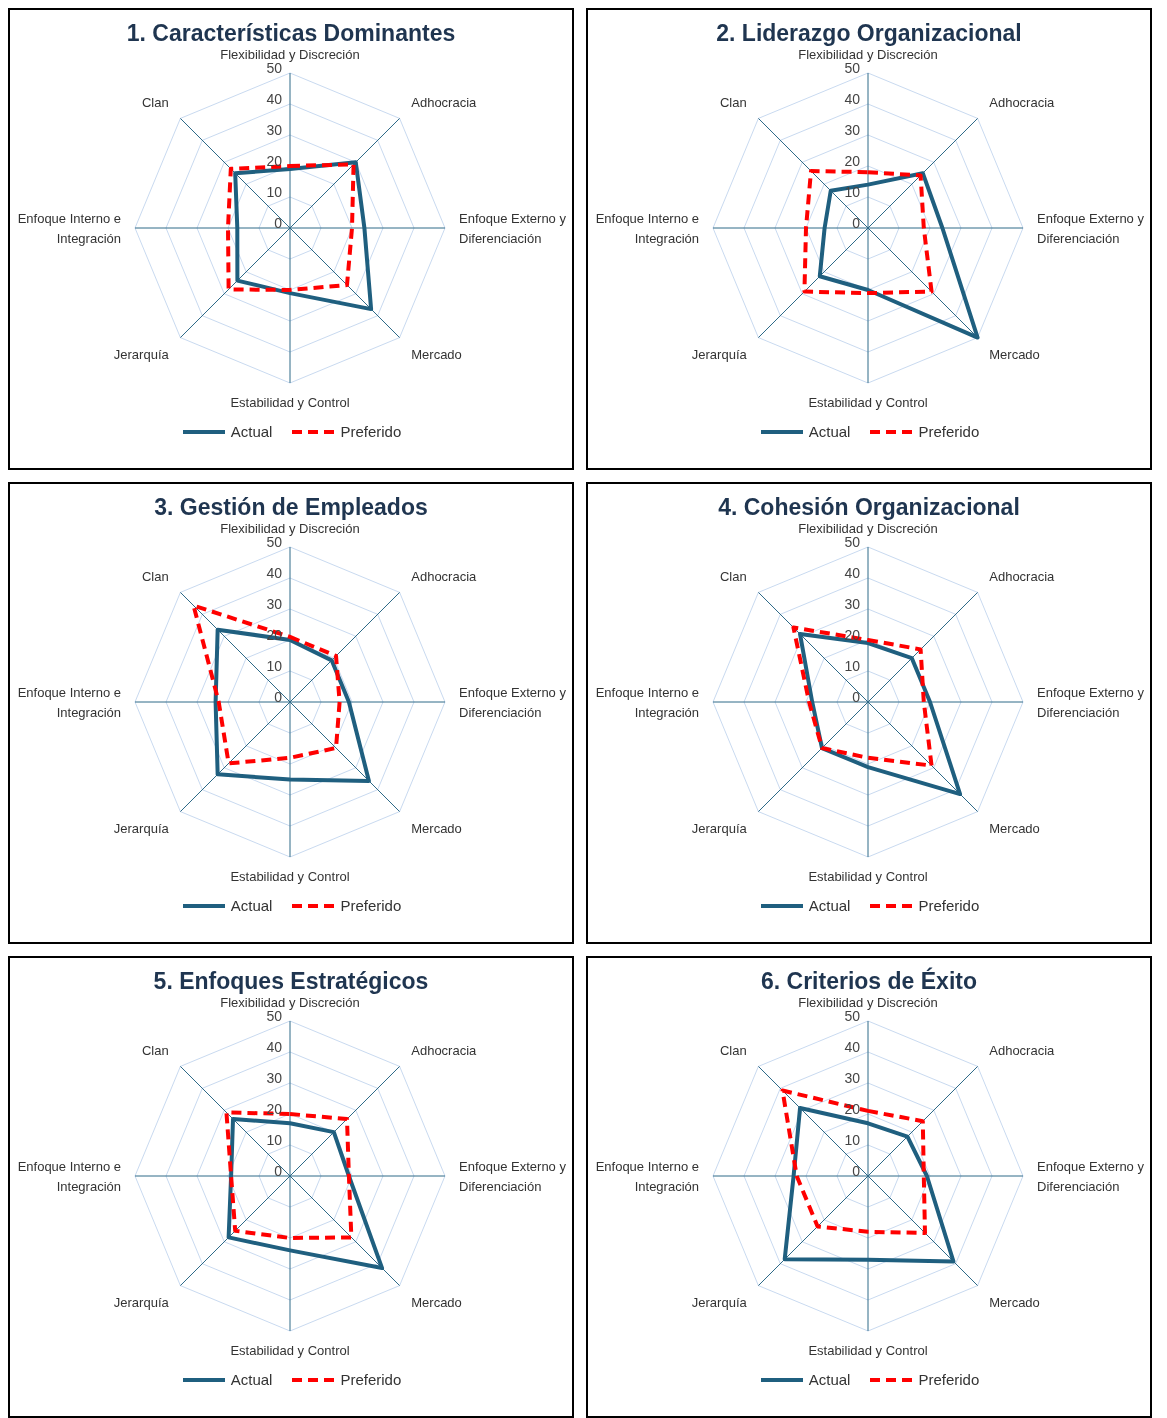 The image size is (1167, 1418). What do you see at coordinates (869, 33) in the screenshot?
I see `chart-title: 2. Liderazgo Organizacional` at bounding box center [869, 33].